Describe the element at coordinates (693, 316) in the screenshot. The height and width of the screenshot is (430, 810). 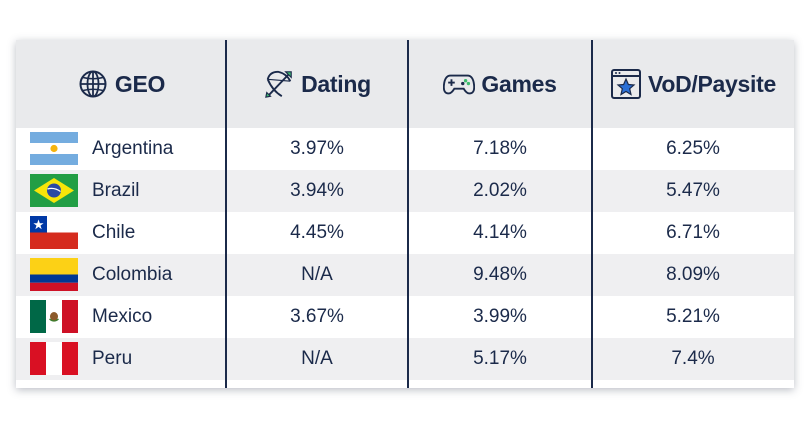
I see `vod-value: 5.21%` at that location.